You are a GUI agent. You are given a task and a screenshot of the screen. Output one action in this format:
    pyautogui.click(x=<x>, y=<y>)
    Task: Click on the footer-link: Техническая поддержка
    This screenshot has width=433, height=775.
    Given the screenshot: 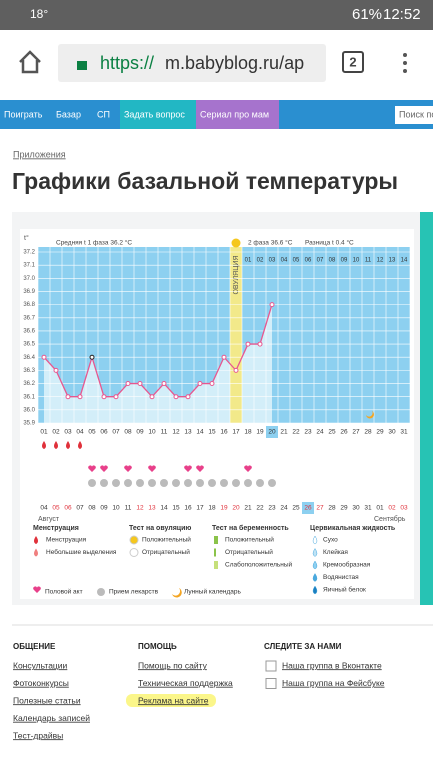 What is the action you would take?
    pyautogui.click(x=185, y=683)
    